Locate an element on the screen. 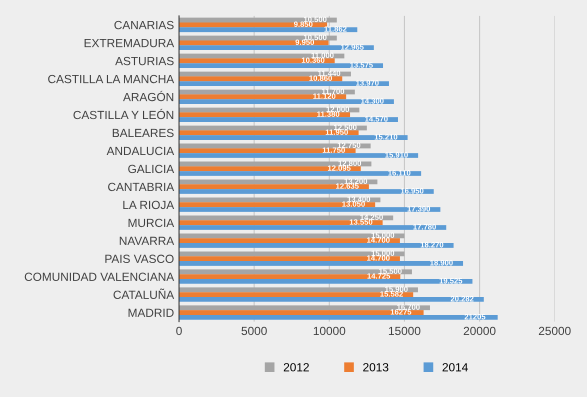 This screenshot has width=587, height=397. x-tick-label: 20000 is located at coordinates (480, 331).